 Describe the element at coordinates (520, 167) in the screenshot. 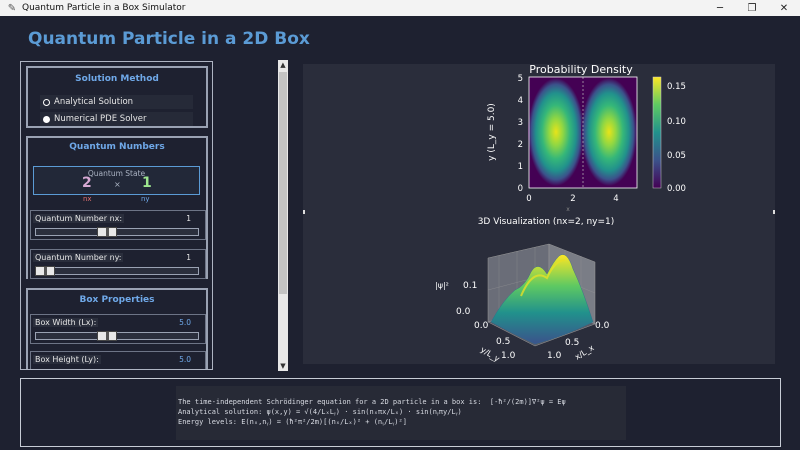

I see `y-tick-1: 1` at that location.